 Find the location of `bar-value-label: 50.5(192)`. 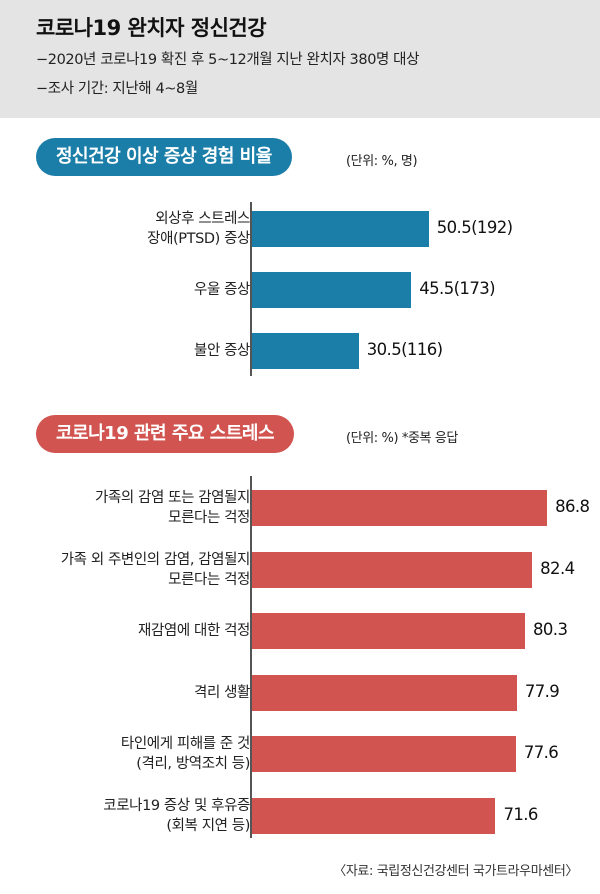

bar-value-label: 50.5(192) is located at coordinates (474, 227).